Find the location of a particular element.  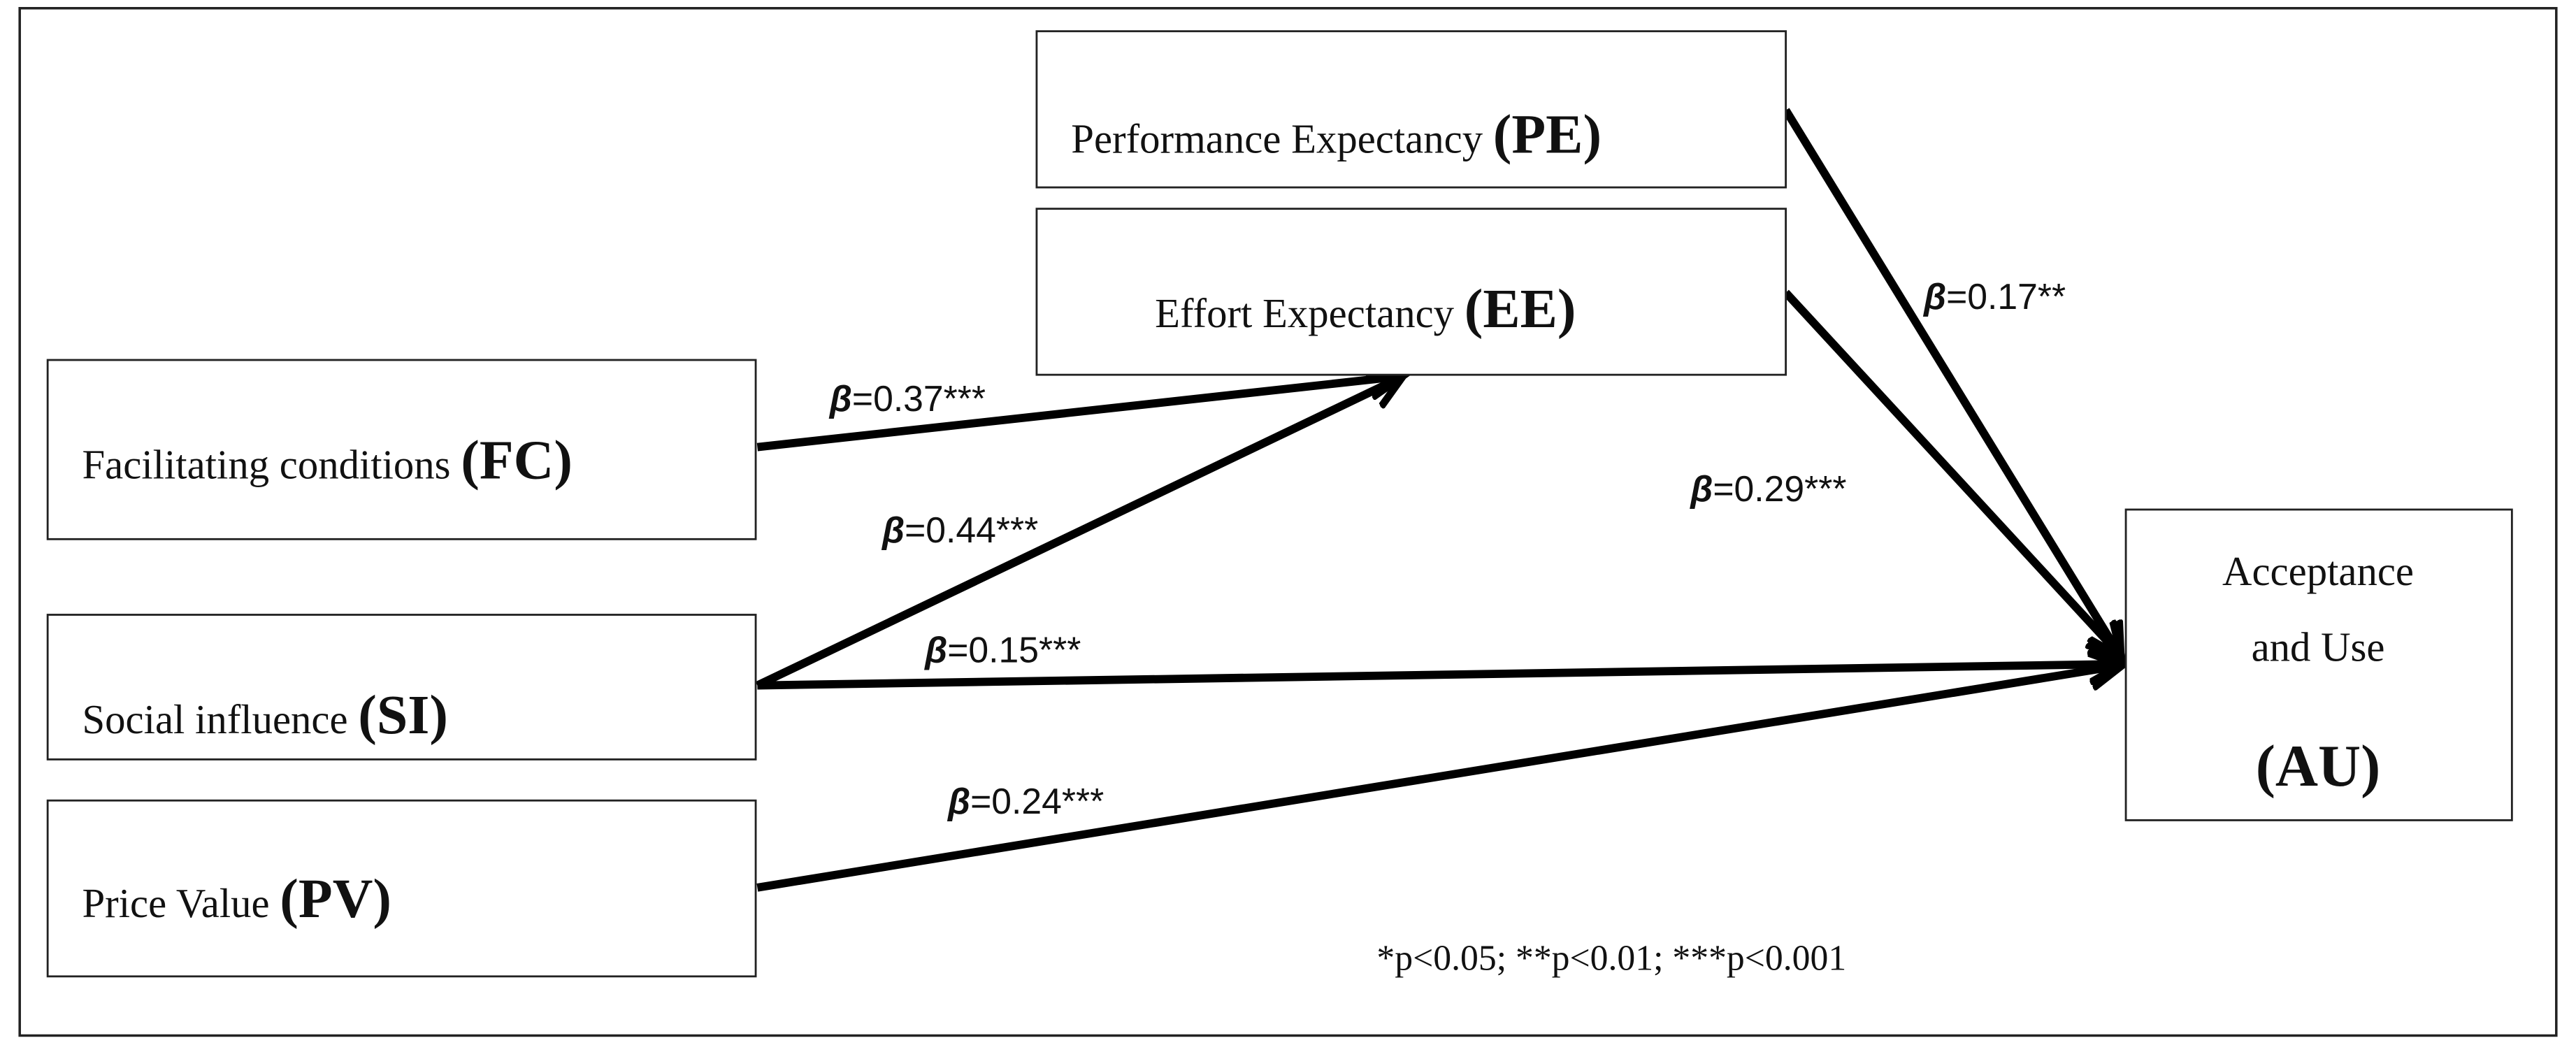

node-label: Effort Expectancy (EE) is located at coordinates (1365, 309).